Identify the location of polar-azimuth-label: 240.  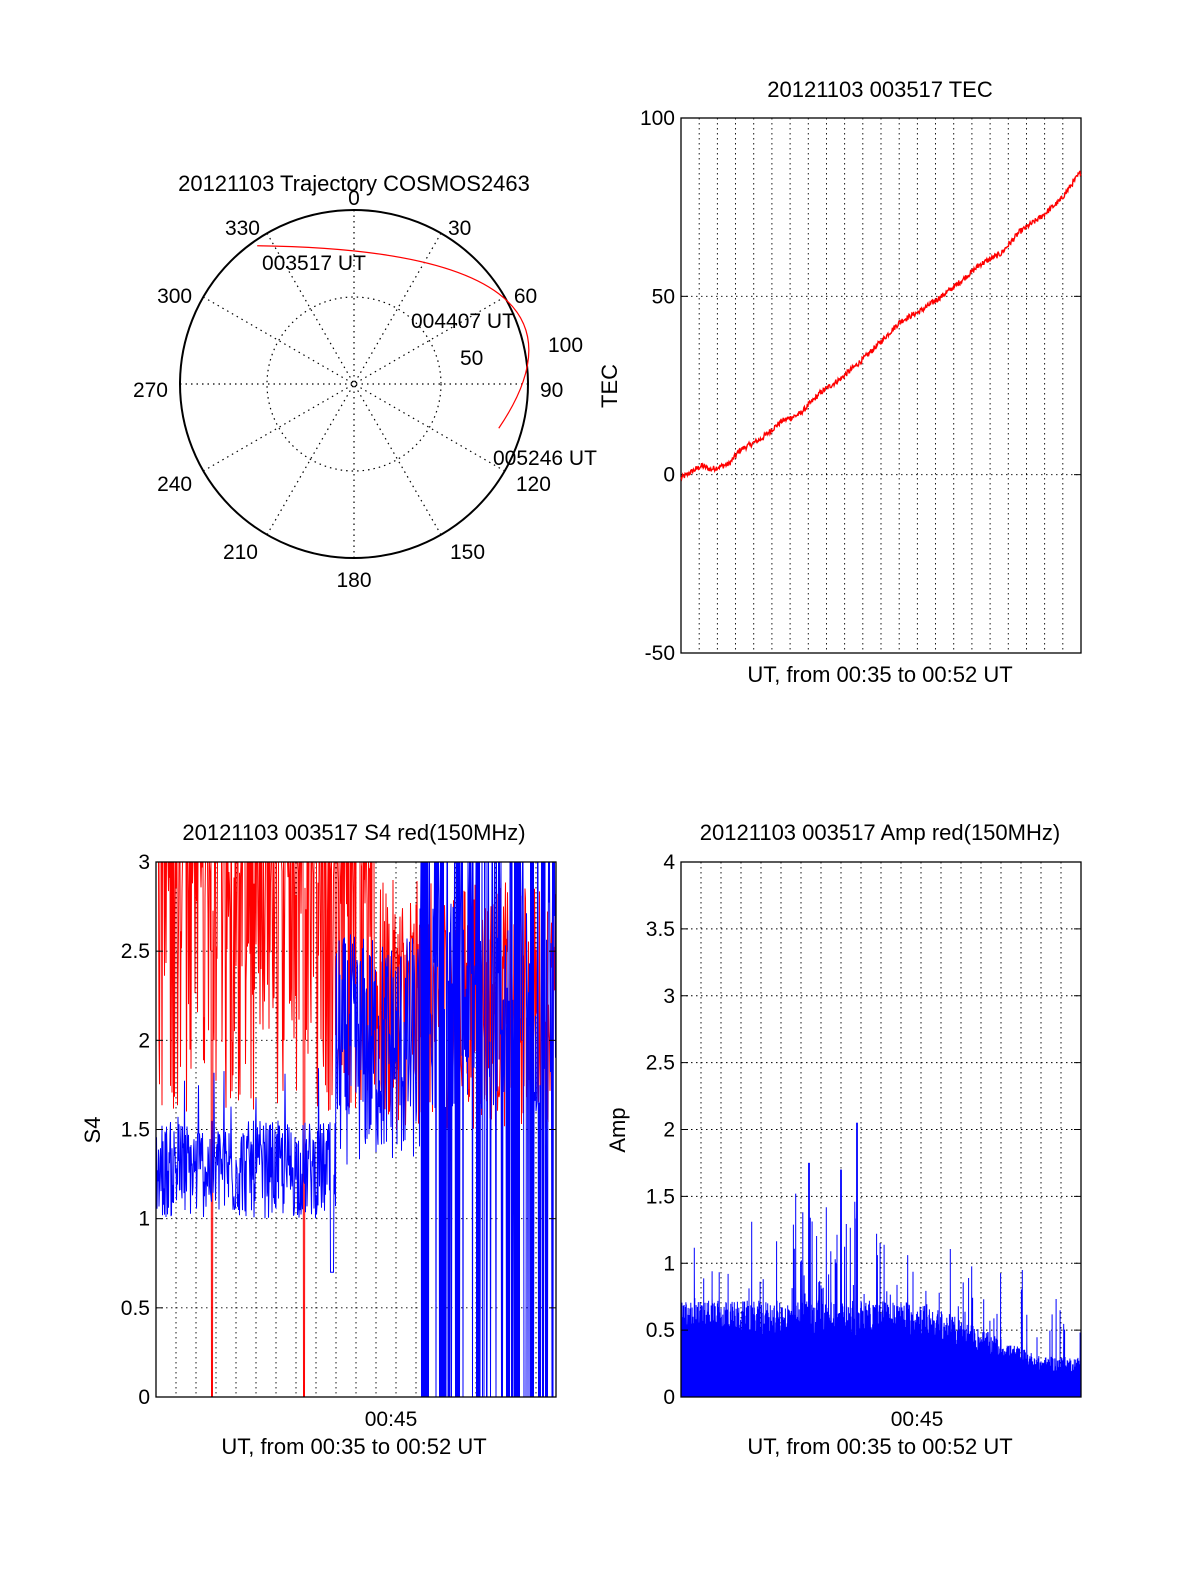
(174, 484).